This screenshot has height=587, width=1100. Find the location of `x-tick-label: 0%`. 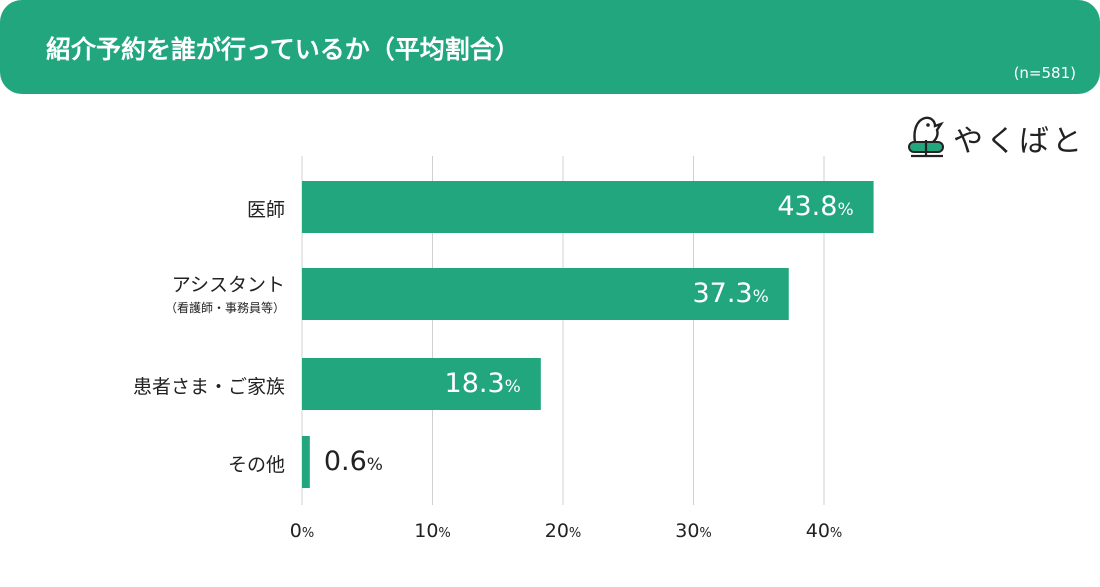

x-tick-label: 0% is located at coordinates (302, 531).